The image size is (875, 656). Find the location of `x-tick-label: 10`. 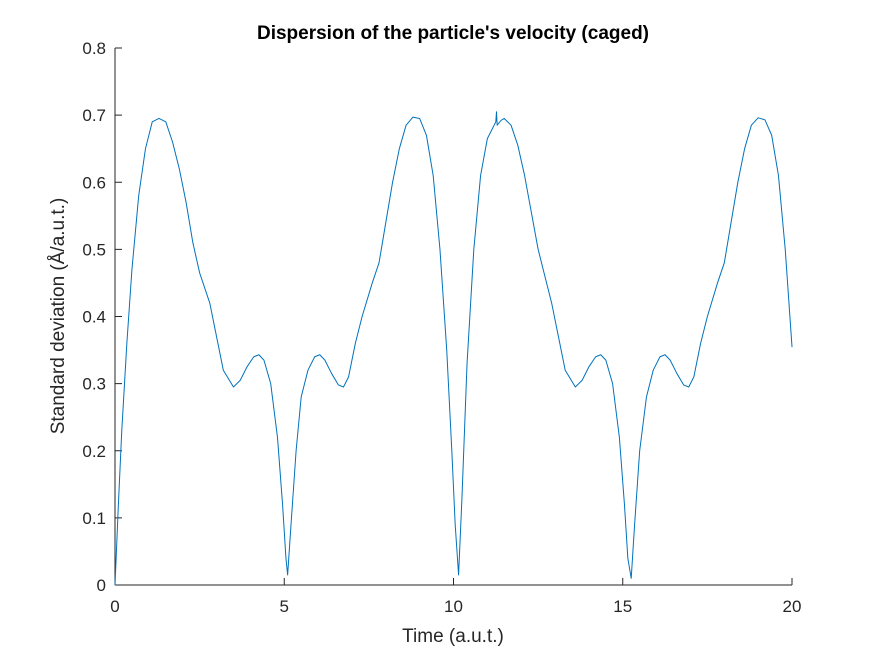

x-tick-label: 10 is located at coordinates (453, 606).